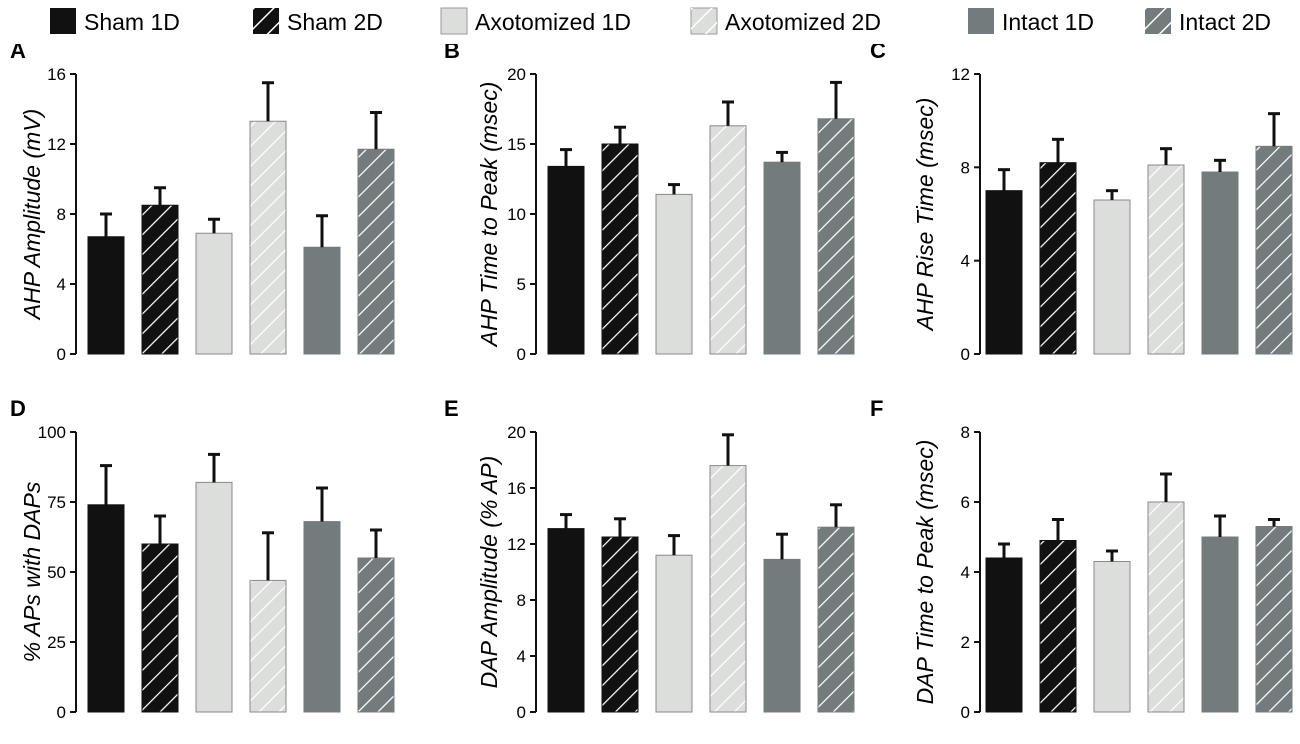 This screenshot has width=1300, height=744. I want to click on panel-label-b: B, so click(452, 53).